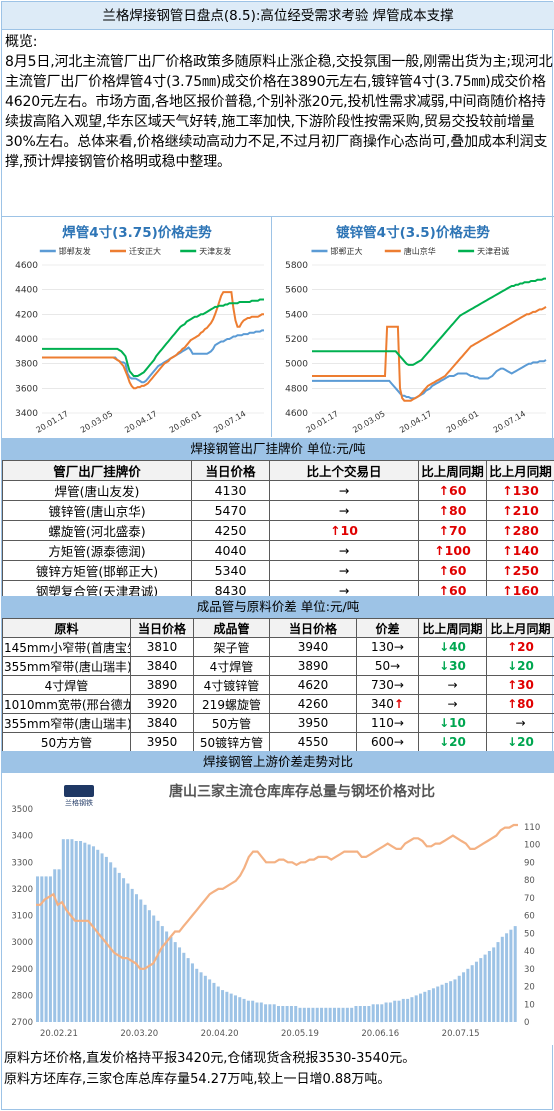 This screenshot has width=554, height=1111. Describe the element at coordinates (278, 550) in the screenshot. I see `table-row: 方矩管(源泰德润) 4040 → ↑100 ↑140` at that location.